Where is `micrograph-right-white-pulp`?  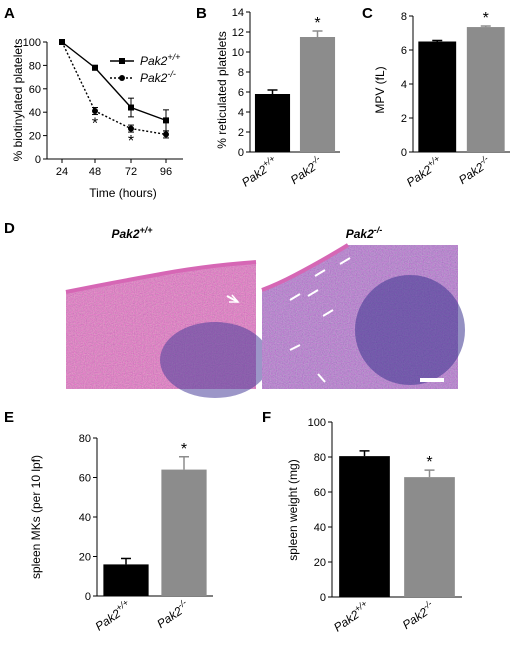
micrograph-right-white-pulp is located at coordinates (410, 330).